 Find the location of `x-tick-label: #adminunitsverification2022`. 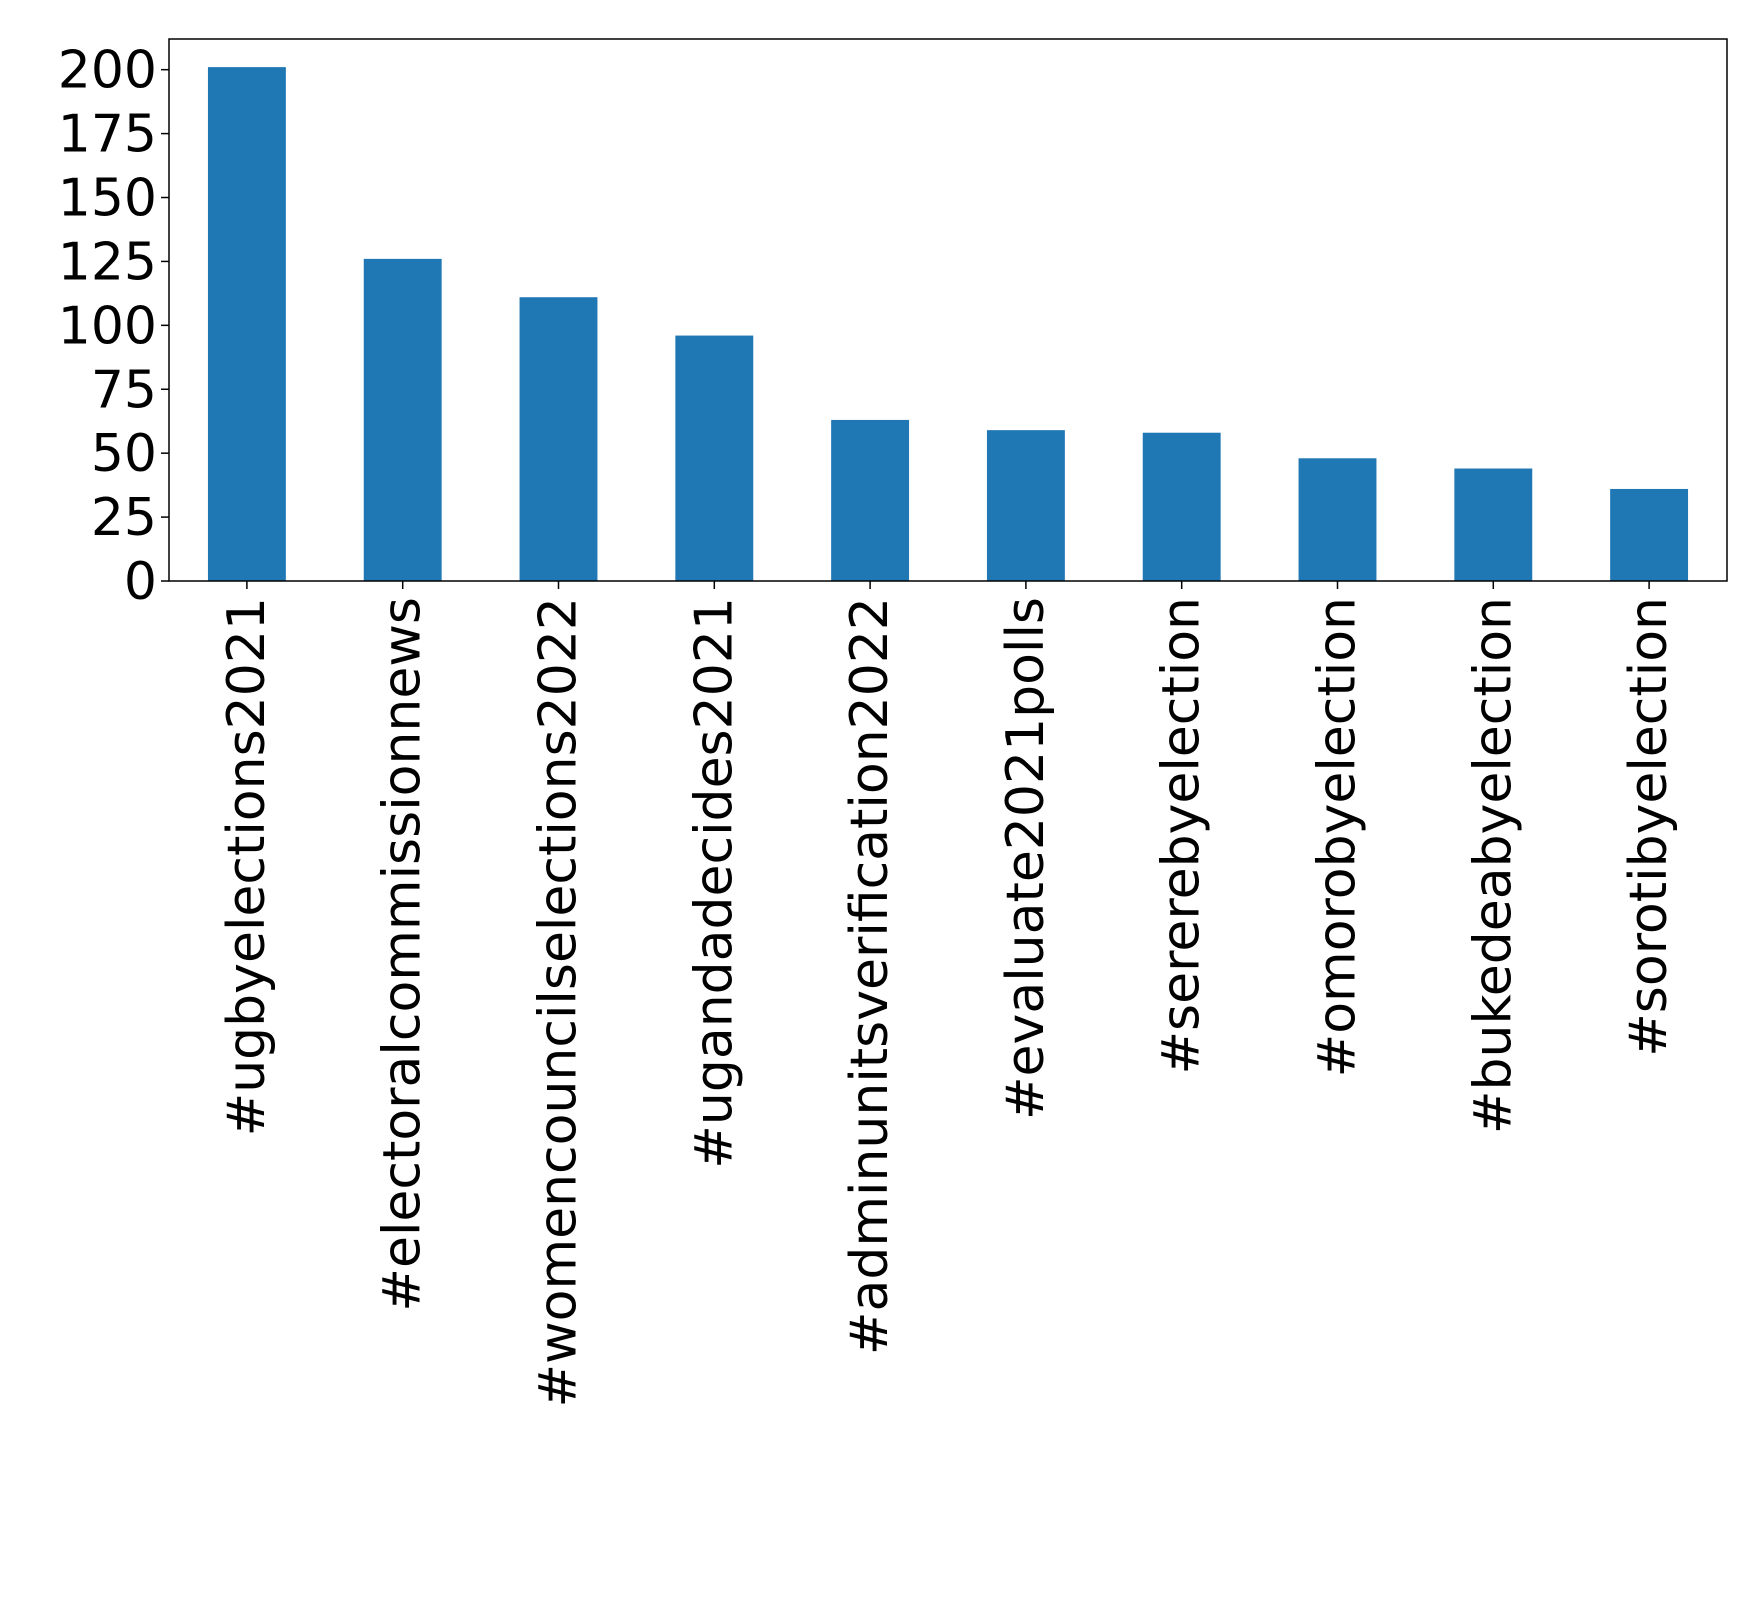

x-tick-label: #adminunitsverification2022 is located at coordinates (870, 976).